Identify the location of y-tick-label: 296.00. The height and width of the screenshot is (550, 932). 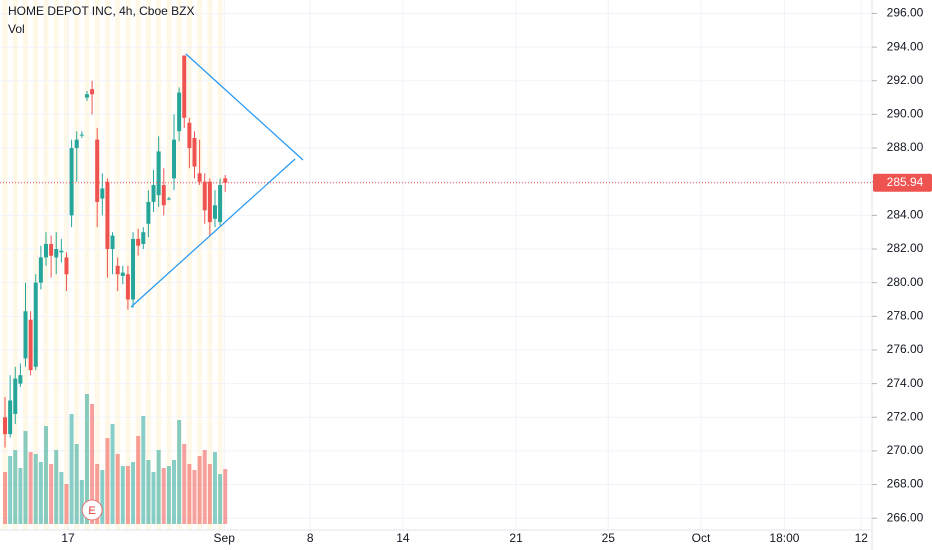
(905, 13).